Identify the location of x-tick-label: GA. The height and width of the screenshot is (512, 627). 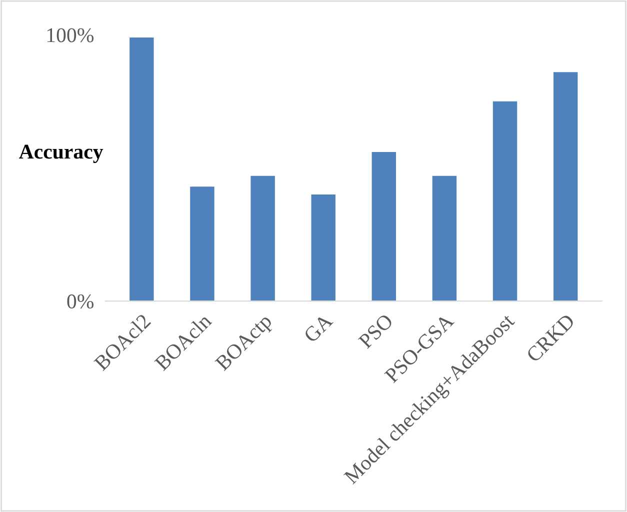
(318, 328).